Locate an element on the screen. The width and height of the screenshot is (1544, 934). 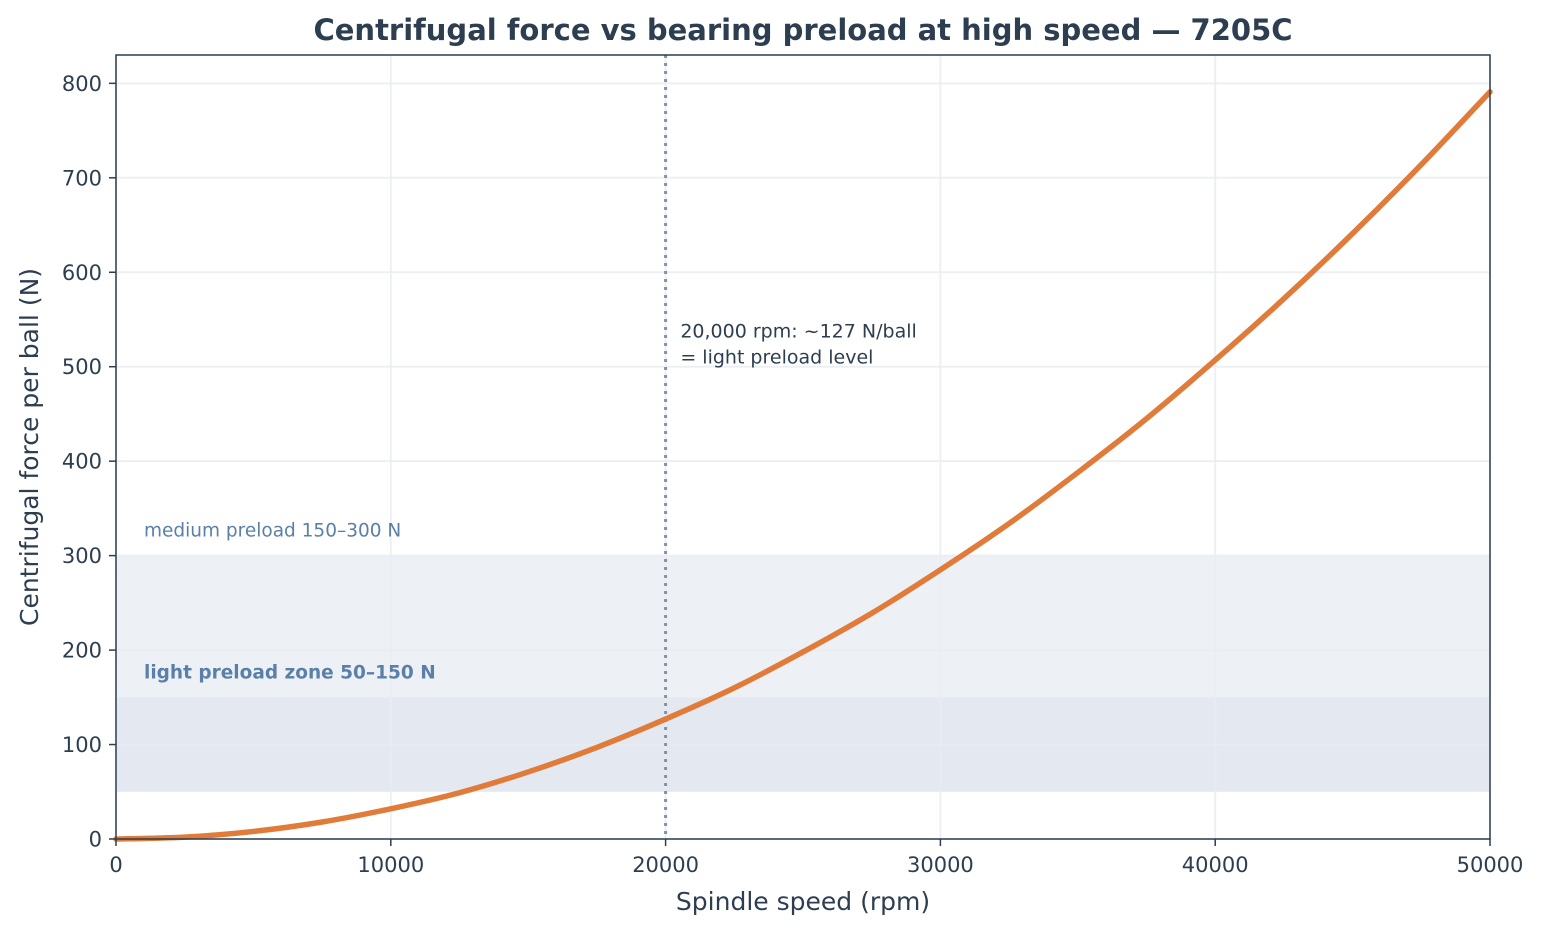
x-tick-label-4: 40000 is located at coordinates (1215, 865).